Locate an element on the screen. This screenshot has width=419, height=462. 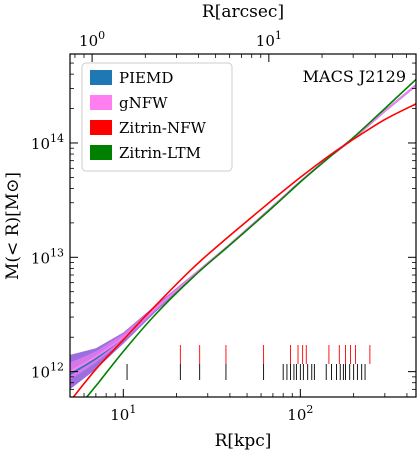
x-axis-title: R[kpc] is located at coordinates (243, 441).